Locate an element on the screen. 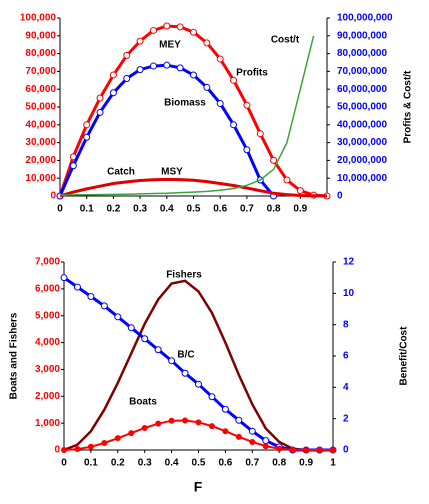 The image size is (429, 504). y2-tick-label: 100,000,000 is located at coordinates (365, 18).